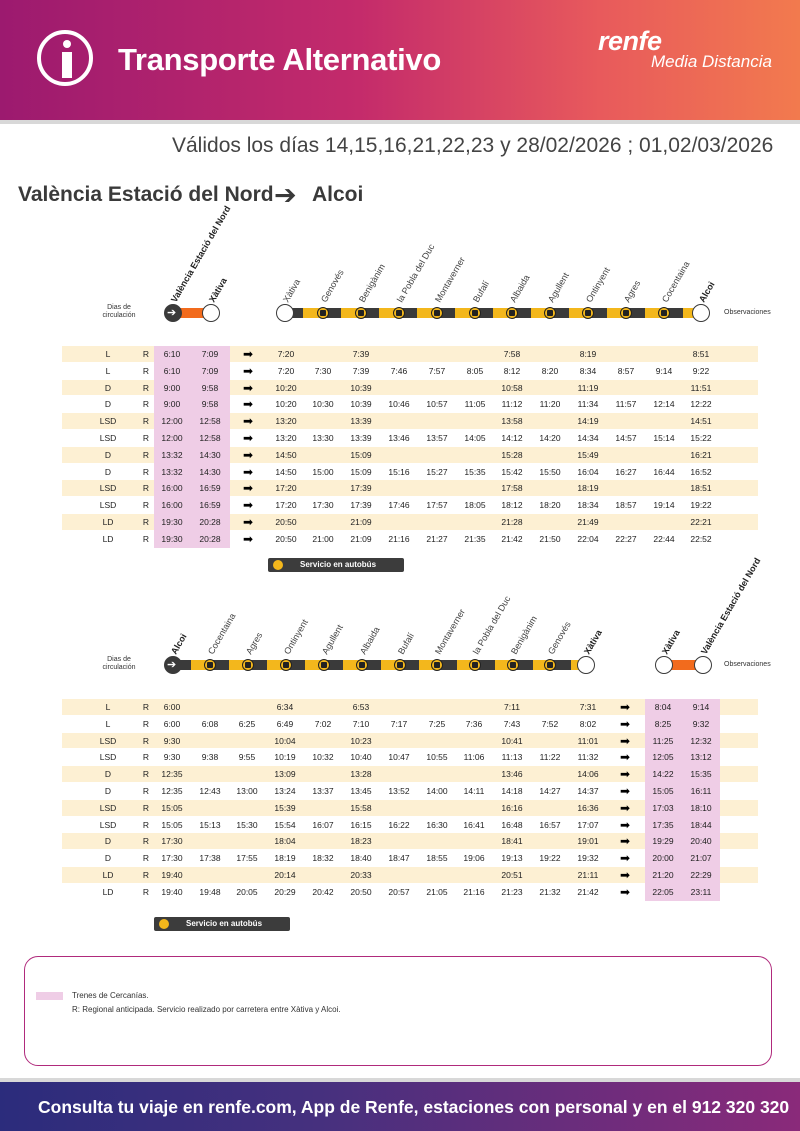 This screenshot has height=1131, width=800. Describe the element at coordinates (664, 471) in the screenshot. I see `bus-time-cell: 16:44` at that location.